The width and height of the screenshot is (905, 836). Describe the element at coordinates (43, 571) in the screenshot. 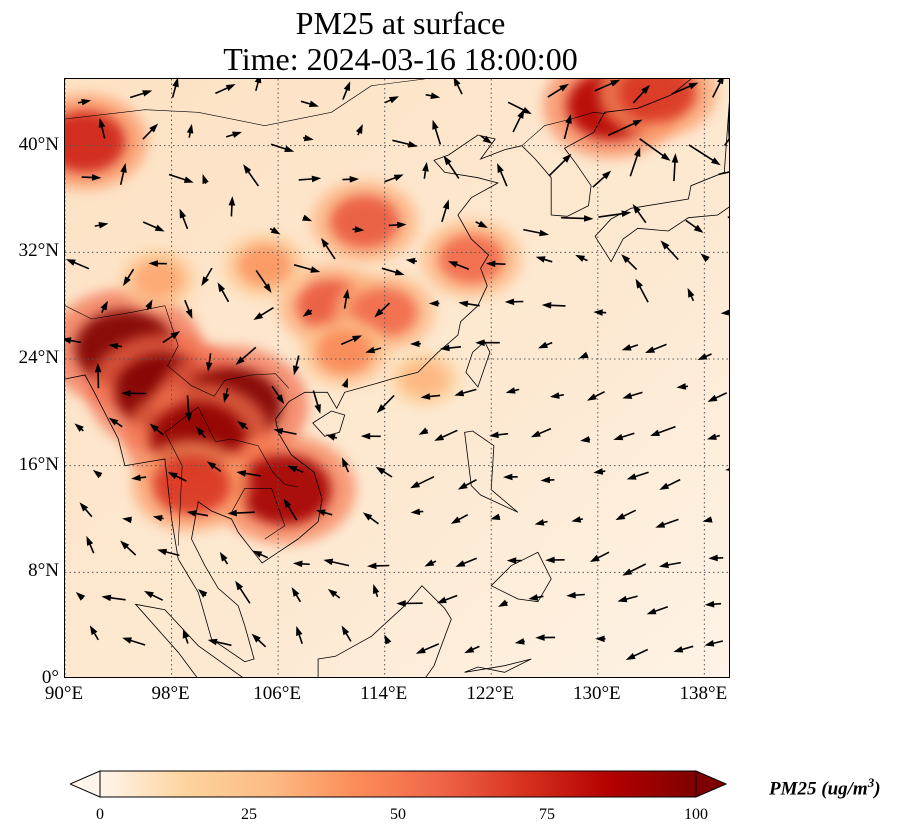

I see `latitude-tick-label: 8°N` at that location.